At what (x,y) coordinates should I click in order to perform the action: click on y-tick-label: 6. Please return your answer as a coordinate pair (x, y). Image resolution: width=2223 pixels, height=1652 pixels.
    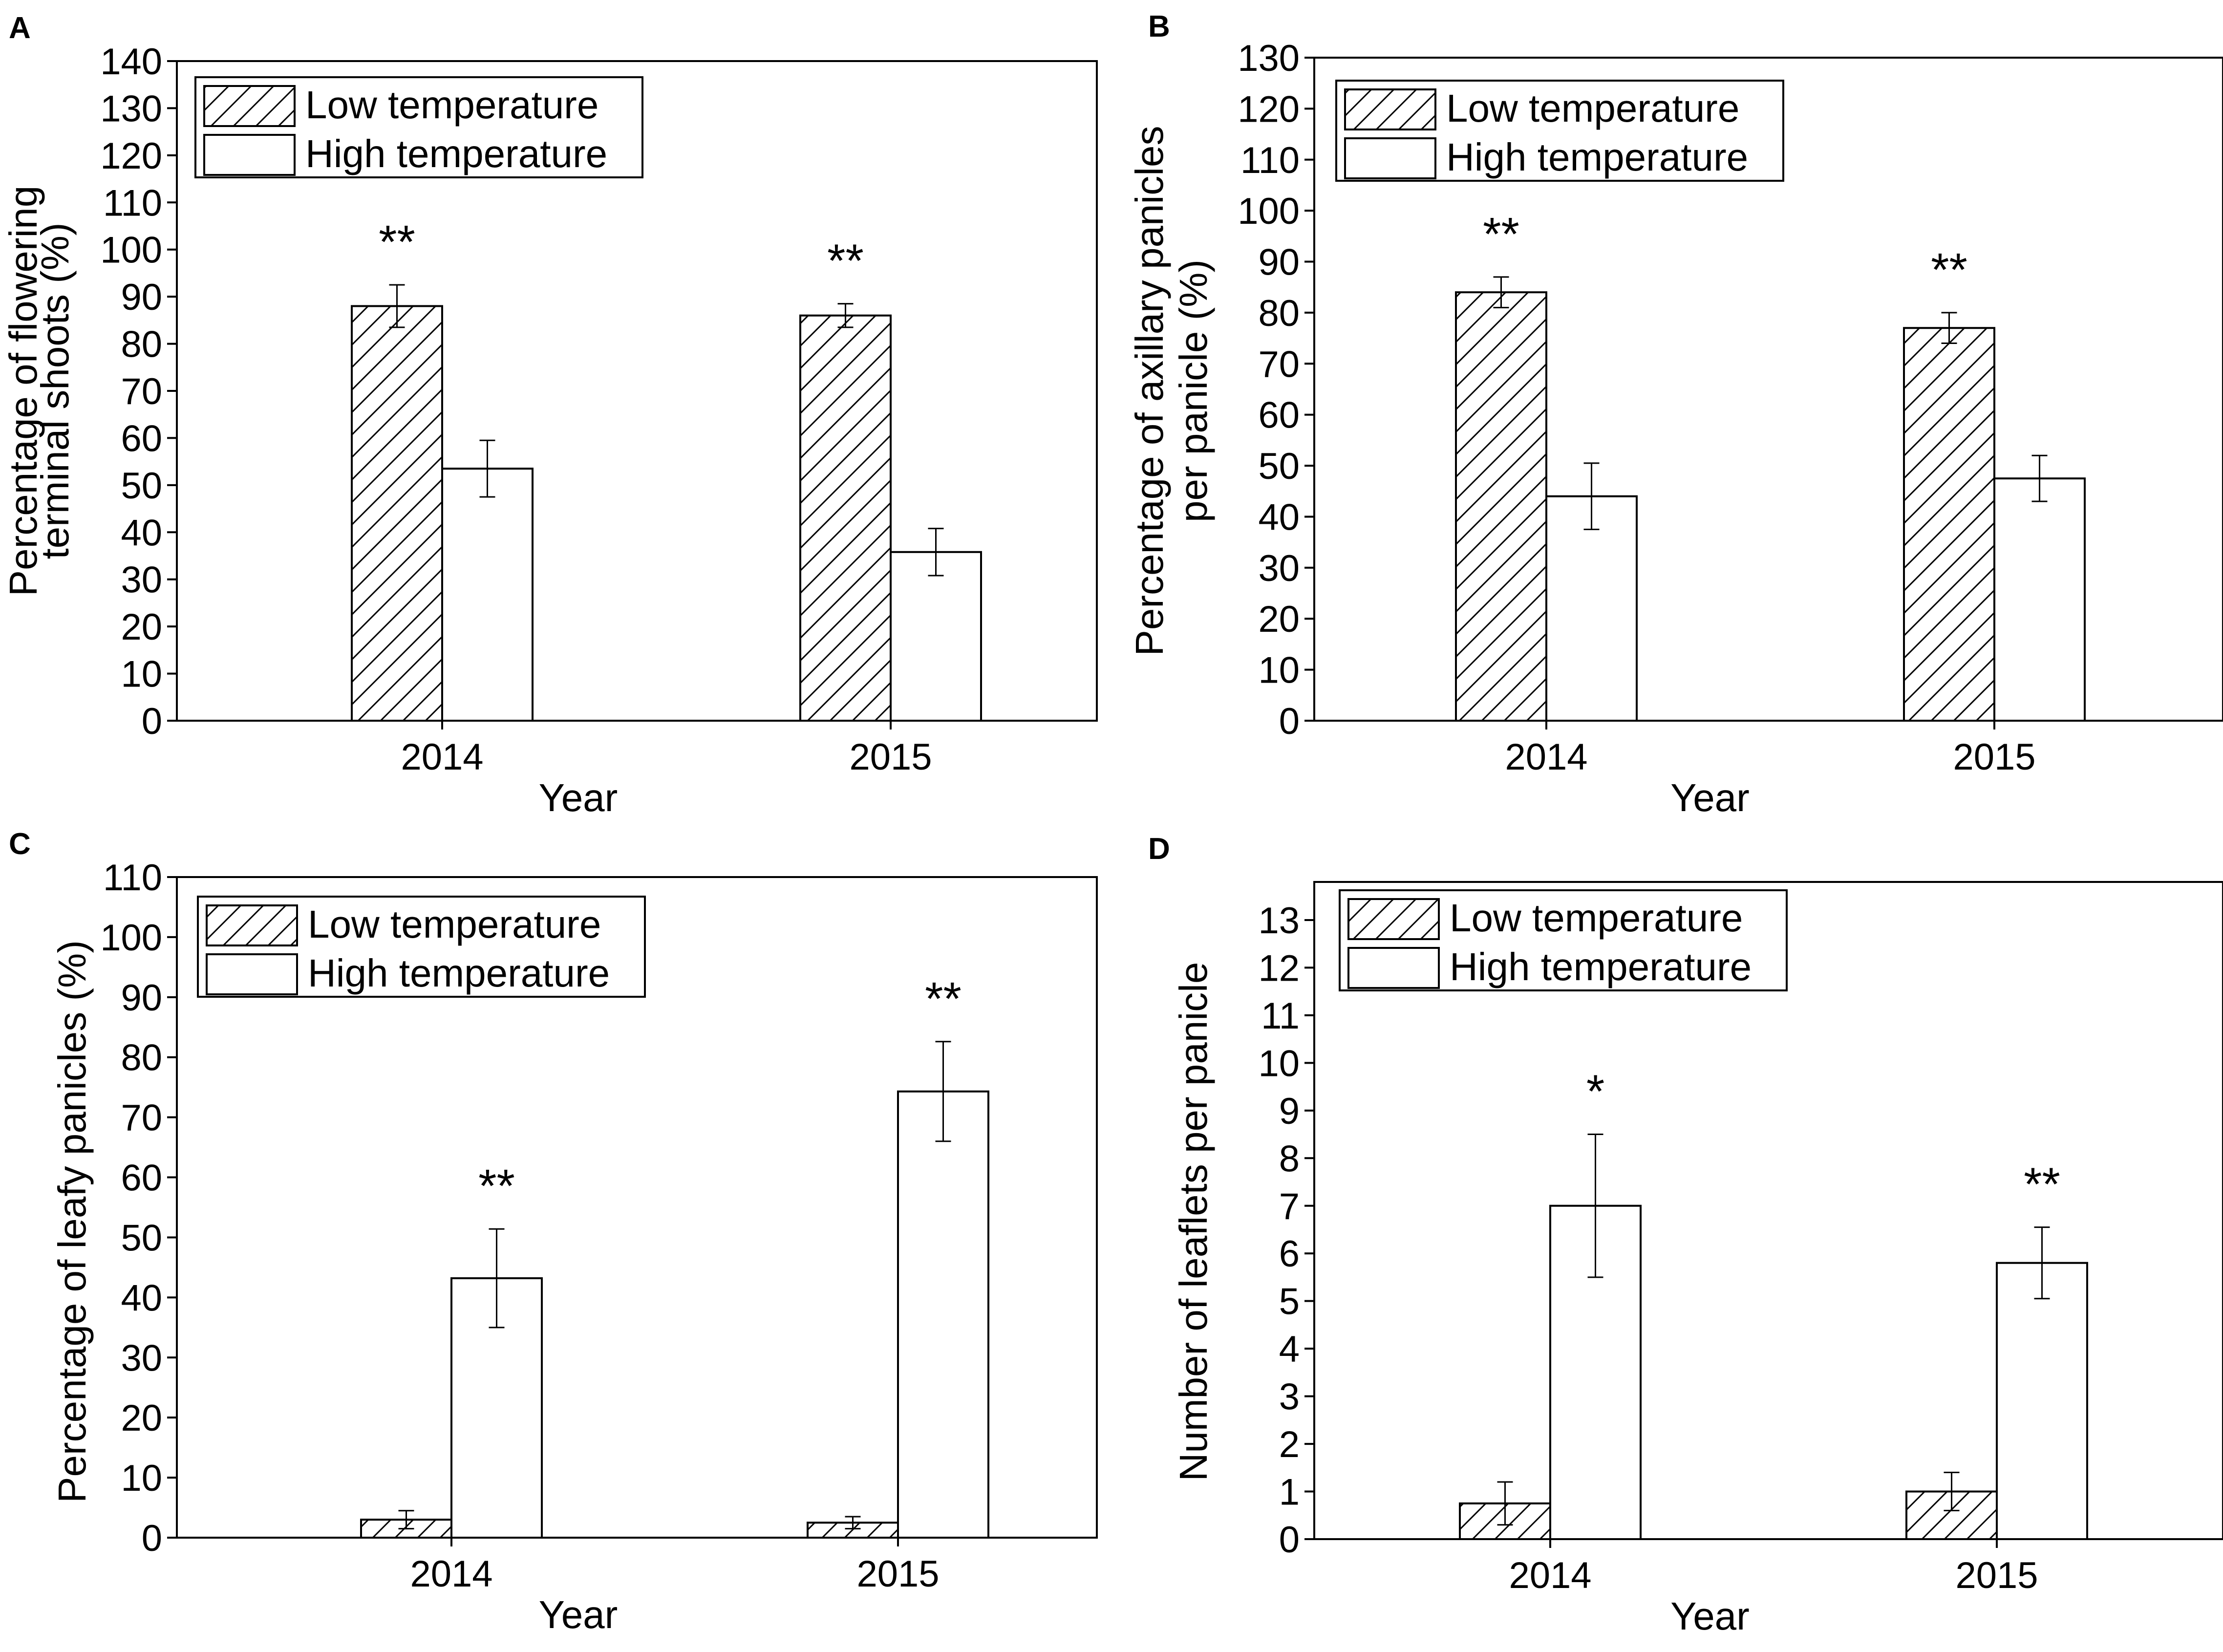
    Looking at the image, I should click on (1289, 1254).